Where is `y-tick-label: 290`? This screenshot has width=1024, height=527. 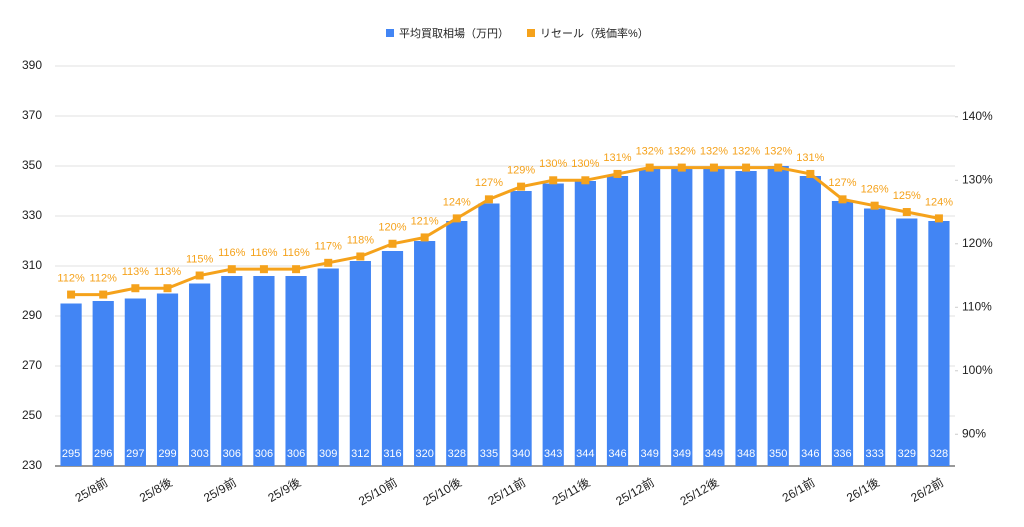
y-tick-label: 290 is located at coordinates (32, 315).